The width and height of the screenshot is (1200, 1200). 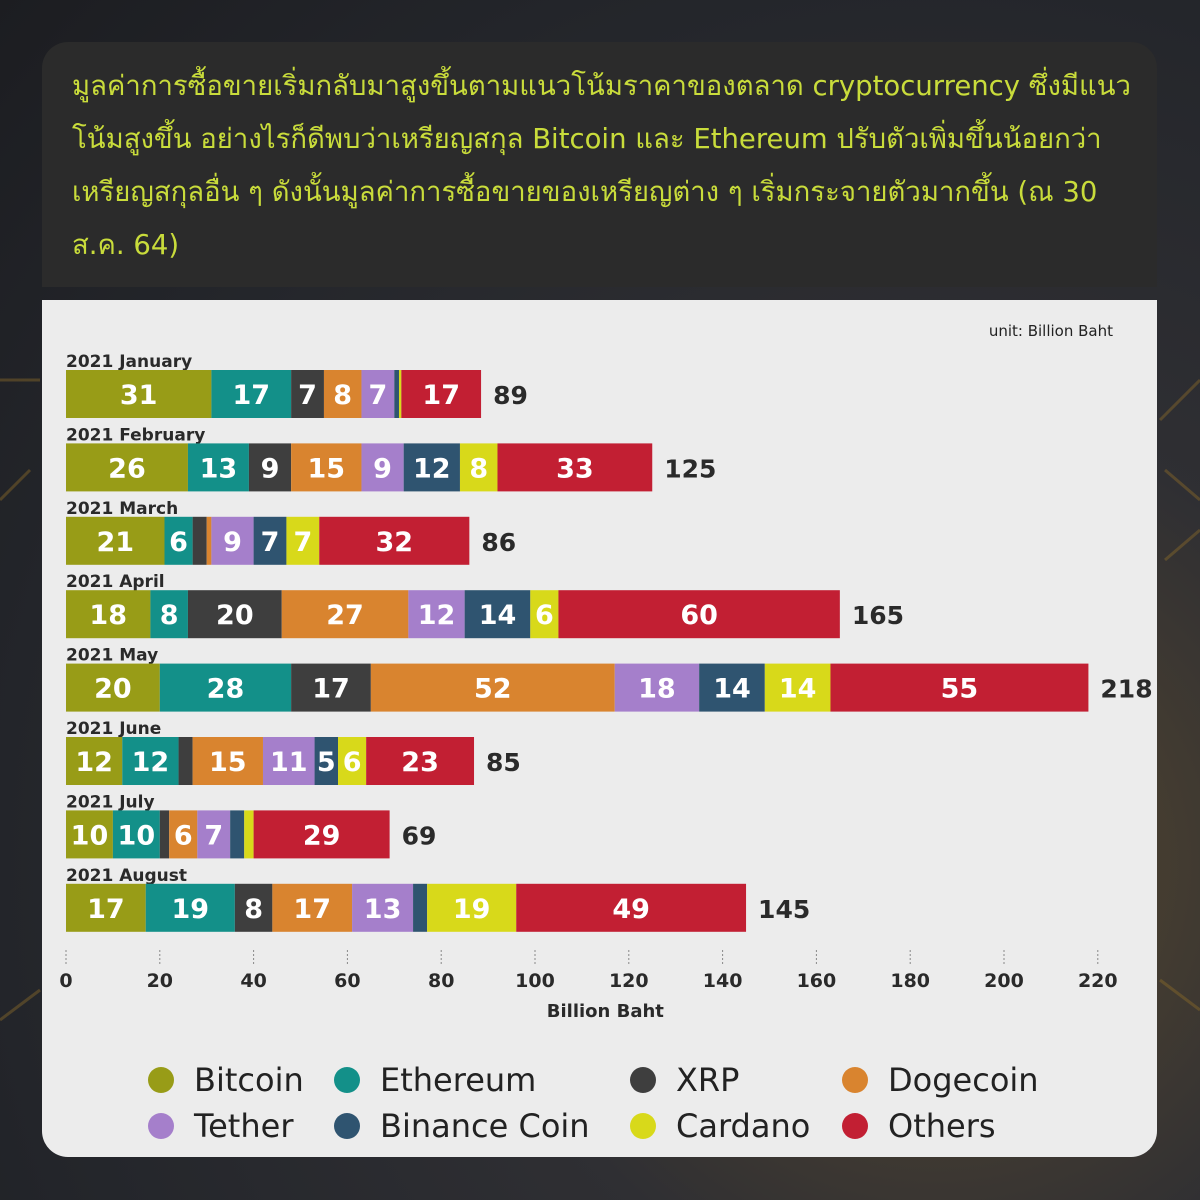 What do you see at coordinates (112, 656) in the screenshot?
I see `category-label: 2021 May` at bounding box center [112, 656].